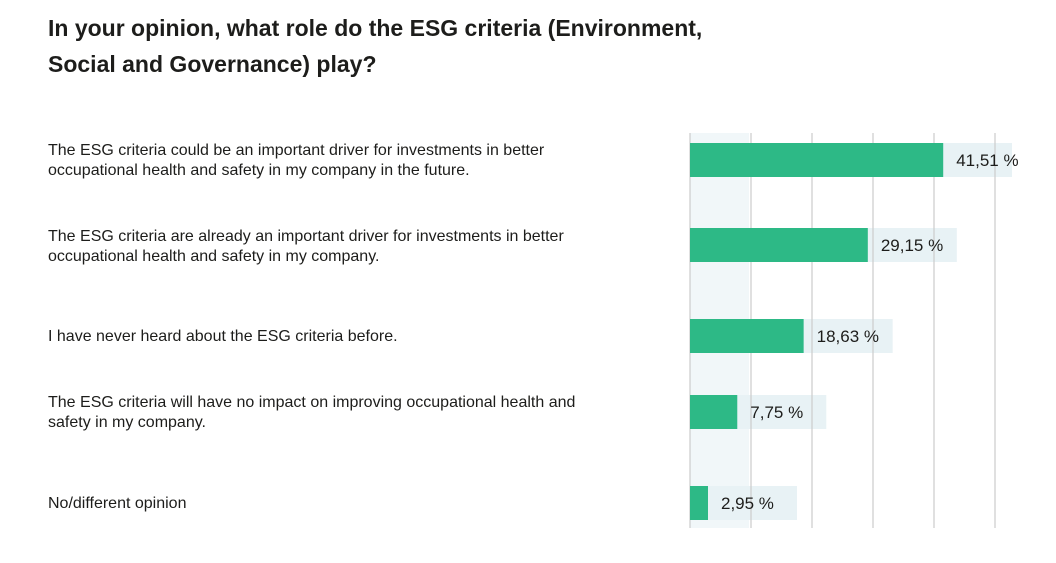 This screenshot has height=563, width=1056. What do you see at coordinates (747, 503) in the screenshot?
I see `value-label: 2,95 %` at bounding box center [747, 503].